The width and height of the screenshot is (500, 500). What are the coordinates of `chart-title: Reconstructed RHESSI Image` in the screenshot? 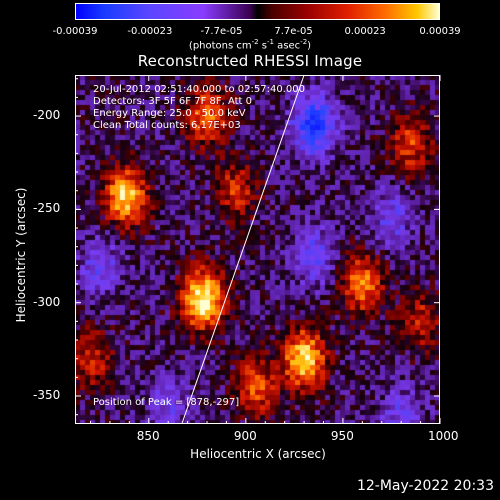 It's located at (250, 61).